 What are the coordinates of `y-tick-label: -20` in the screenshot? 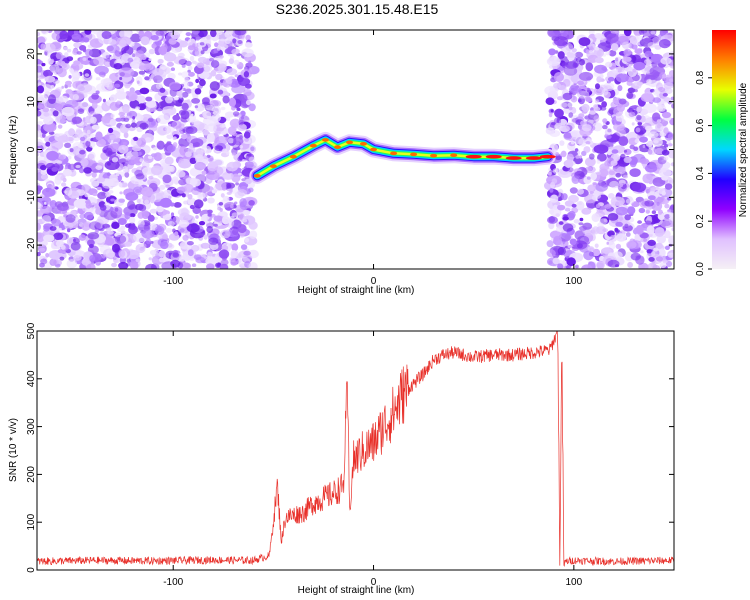 It's located at (31, 244).